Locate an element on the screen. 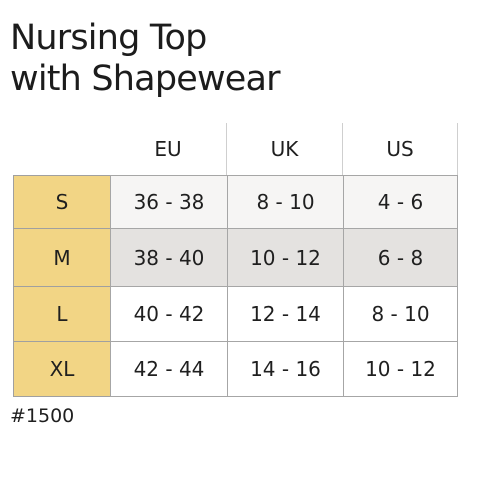  size-label-s: S is located at coordinates (62, 202).